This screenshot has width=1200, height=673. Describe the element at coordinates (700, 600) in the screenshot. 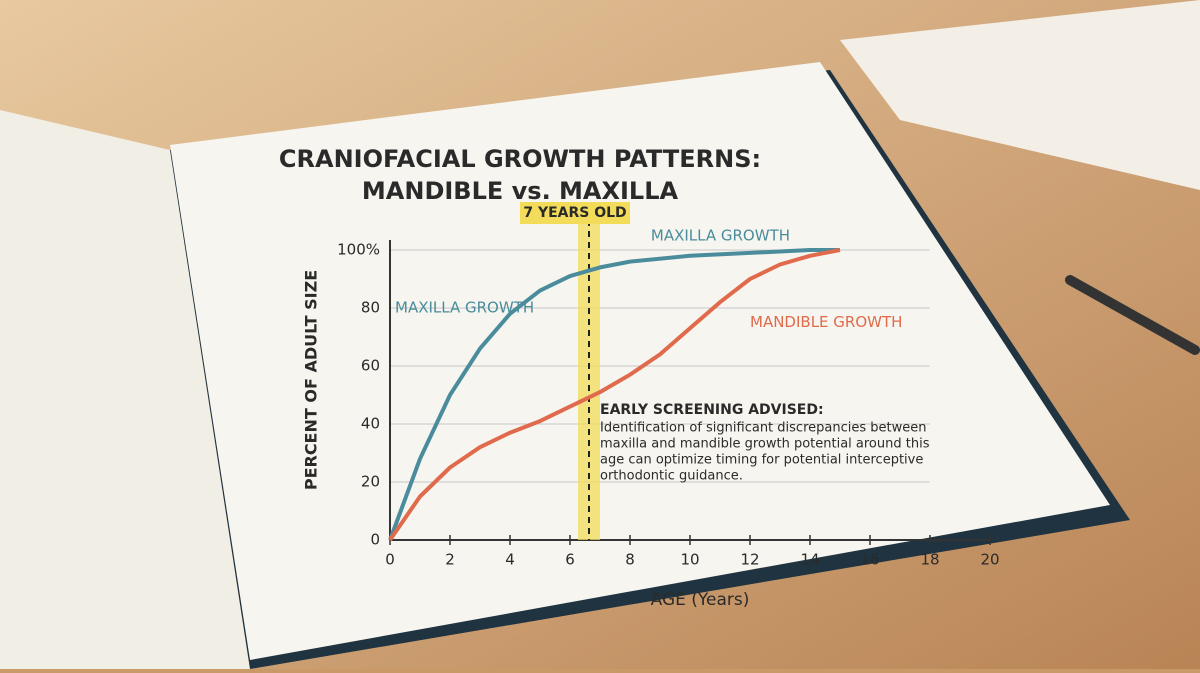

I see `x-axis-label: AGE (Years)` at that location.